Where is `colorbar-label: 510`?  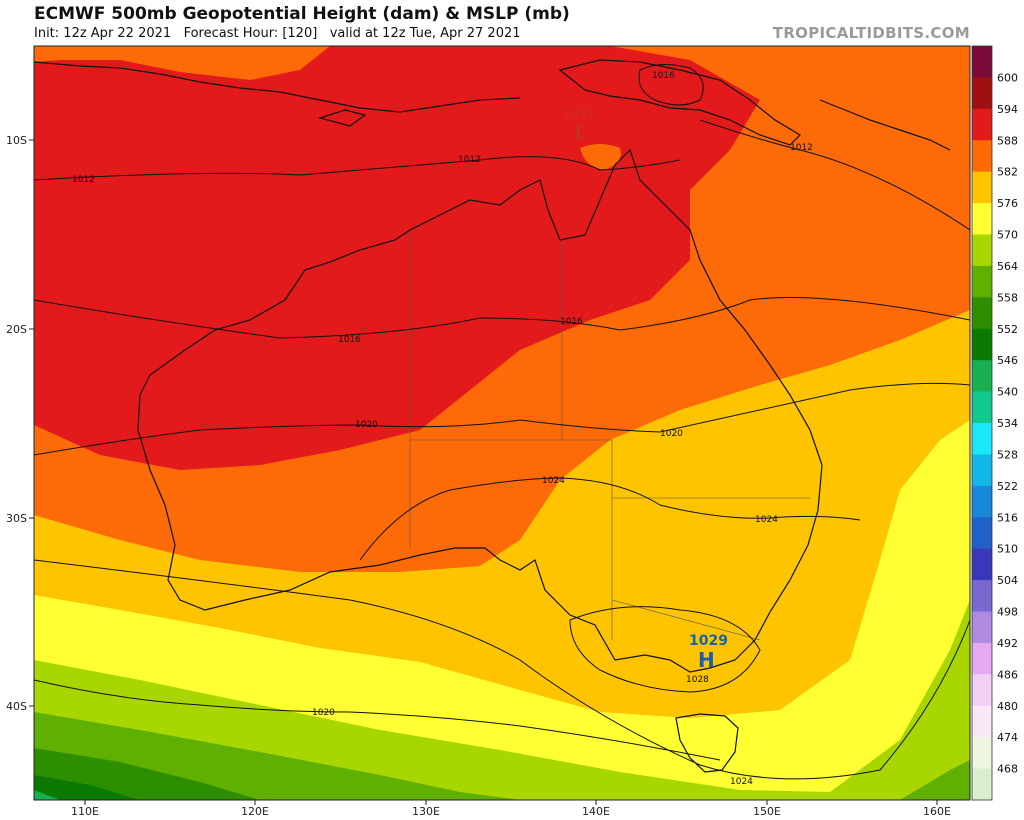 colorbar-label: 510 is located at coordinates (1007, 549).